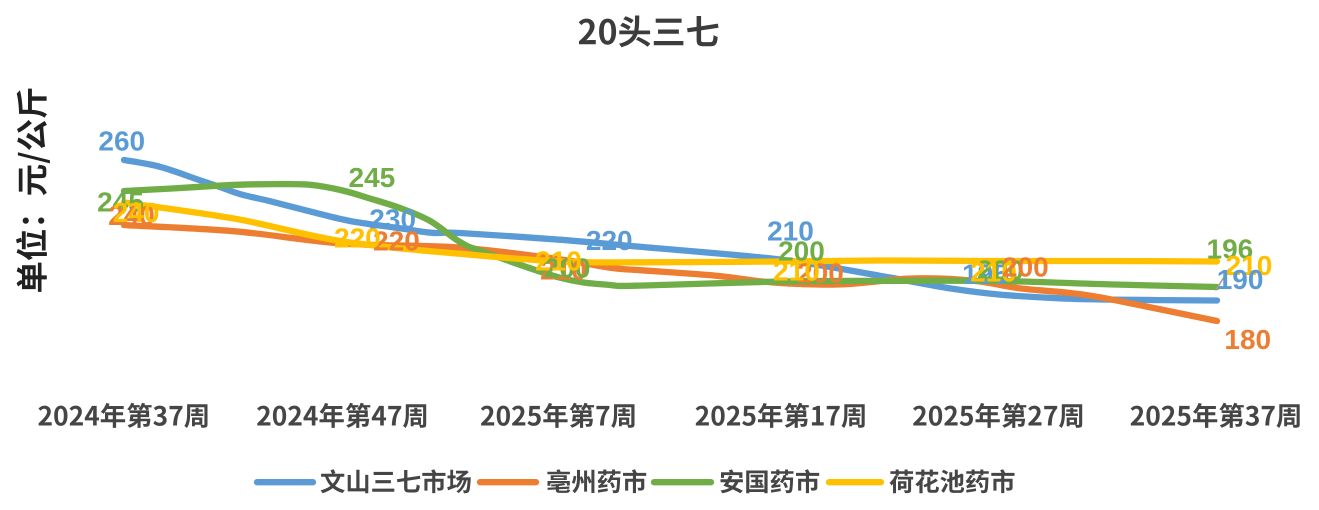 The width and height of the screenshot is (1319, 510). I want to click on svg-text: 230, so click(392, 219).